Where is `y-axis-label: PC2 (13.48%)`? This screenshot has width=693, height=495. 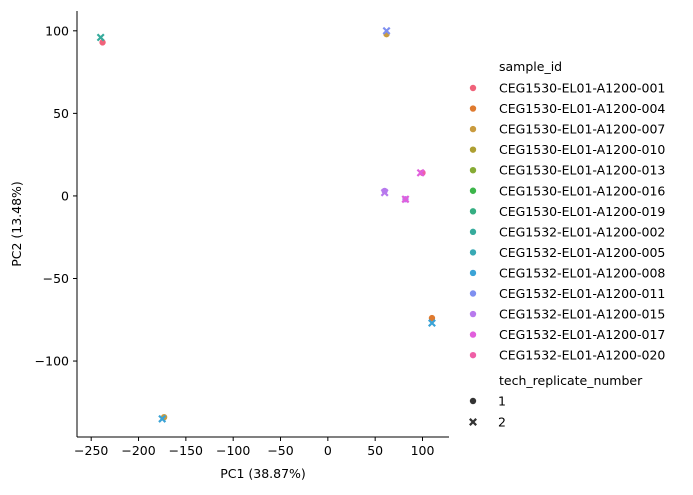 y-axis-label: PC2 (13.48%) is located at coordinates (16, 224).